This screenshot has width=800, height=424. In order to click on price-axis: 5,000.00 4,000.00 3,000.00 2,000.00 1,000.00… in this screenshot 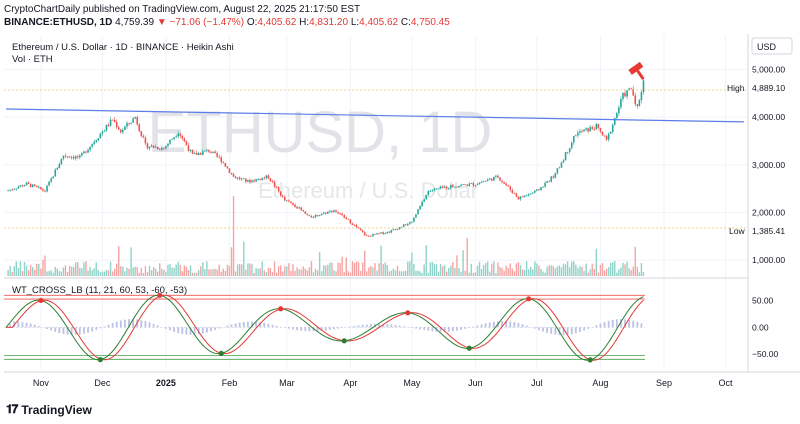, I will do `click(768, 211)`.